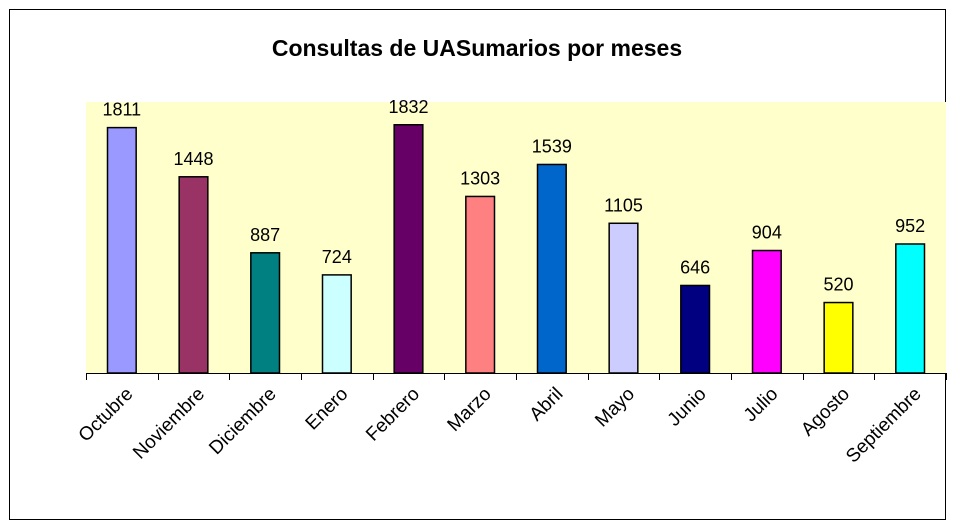 The image size is (954, 527). What do you see at coordinates (480, 178) in the screenshot?
I see `data-label: 1303` at bounding box center [480, 178].